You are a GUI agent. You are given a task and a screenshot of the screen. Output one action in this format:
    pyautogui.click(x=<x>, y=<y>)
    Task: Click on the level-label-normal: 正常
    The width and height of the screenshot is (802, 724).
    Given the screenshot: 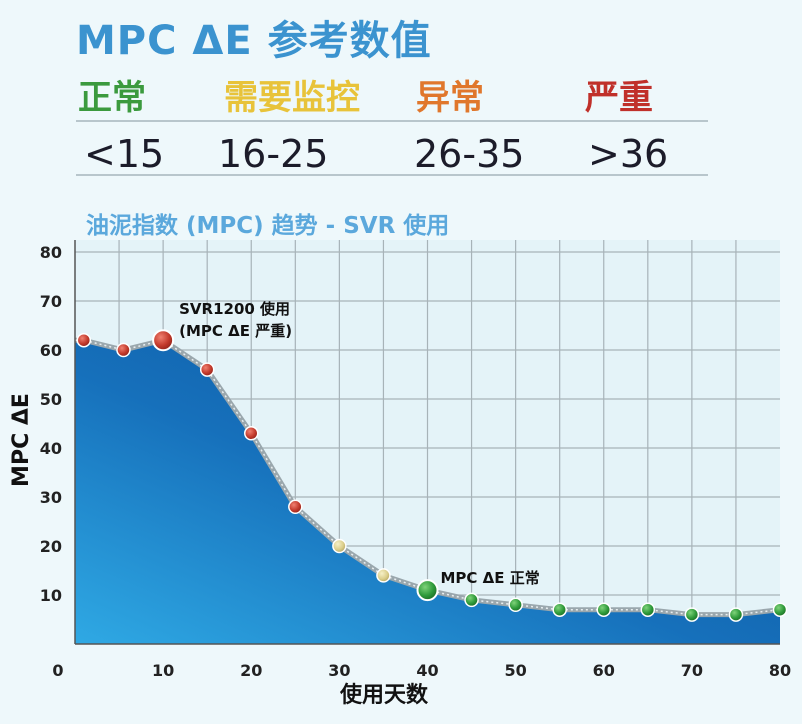 What is the action you would take?
    pyautogui.click(x=112, y=98)
    